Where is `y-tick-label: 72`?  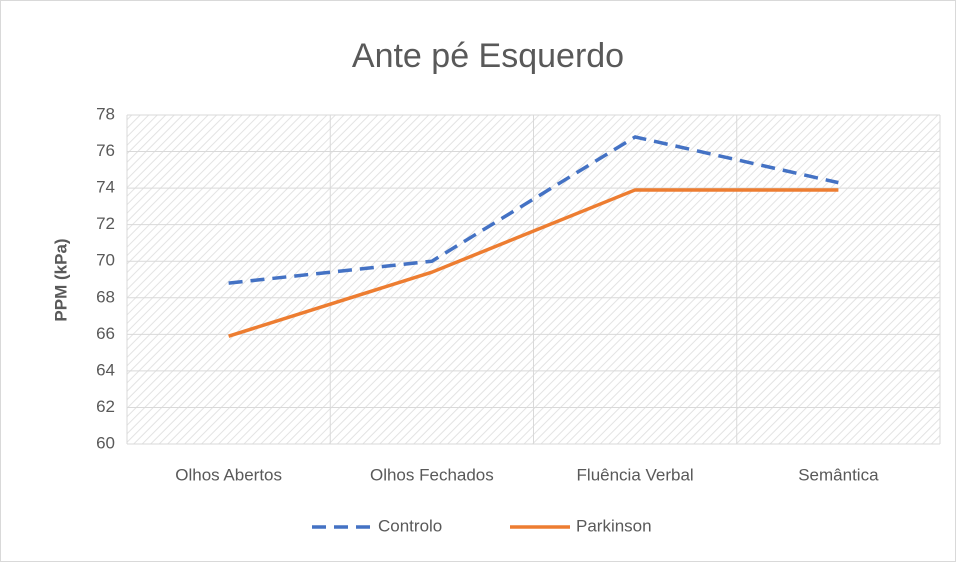
y-tick-label: 72 is located at coordinates (105, 223).